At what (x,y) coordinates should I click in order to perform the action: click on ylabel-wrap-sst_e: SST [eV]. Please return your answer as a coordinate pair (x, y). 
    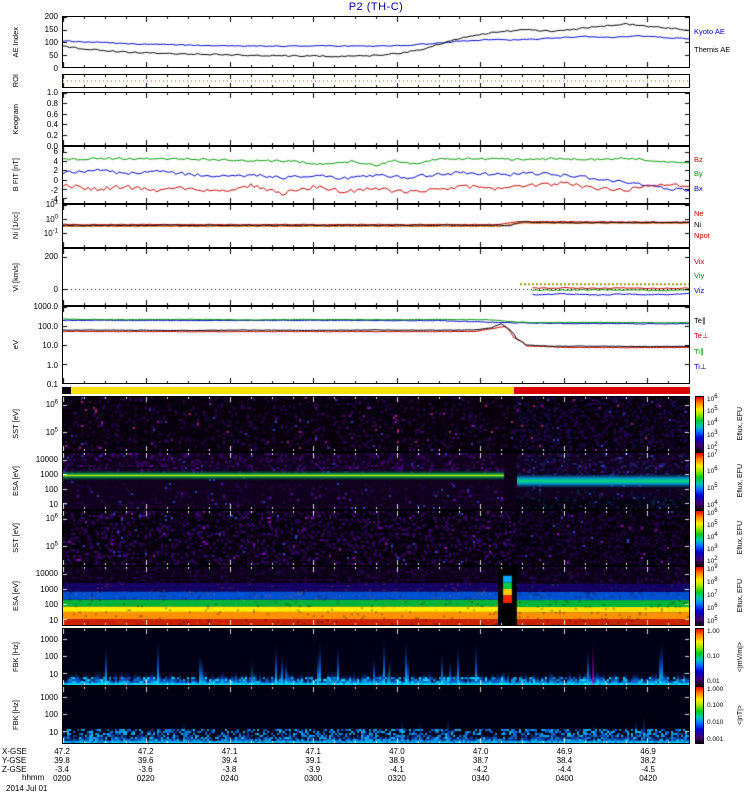
    Looking at the image, I should click on (15, 538).